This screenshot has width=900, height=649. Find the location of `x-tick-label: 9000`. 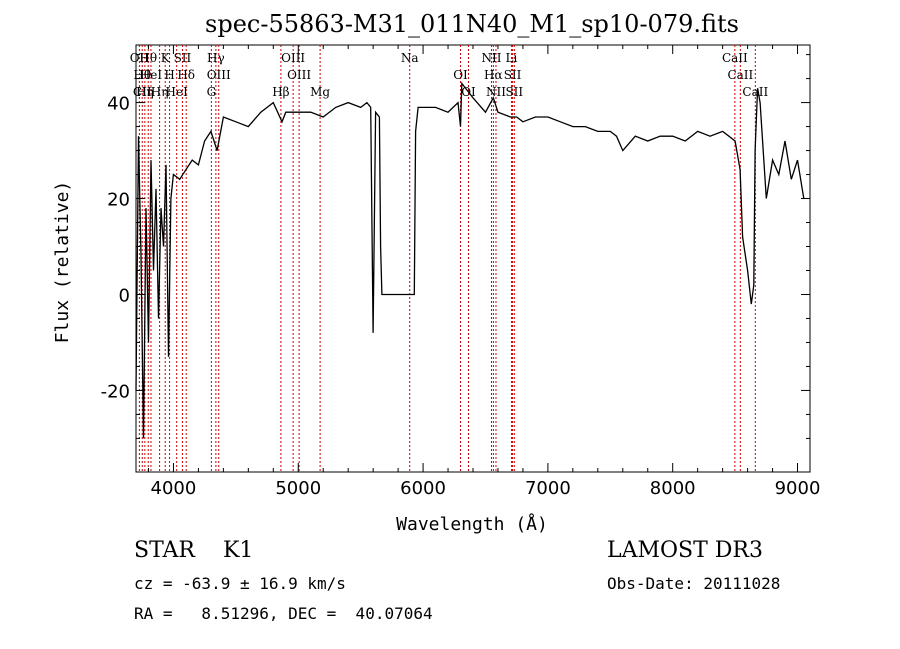

x-tick-label: 9000 is located at coordinates (798, 488).